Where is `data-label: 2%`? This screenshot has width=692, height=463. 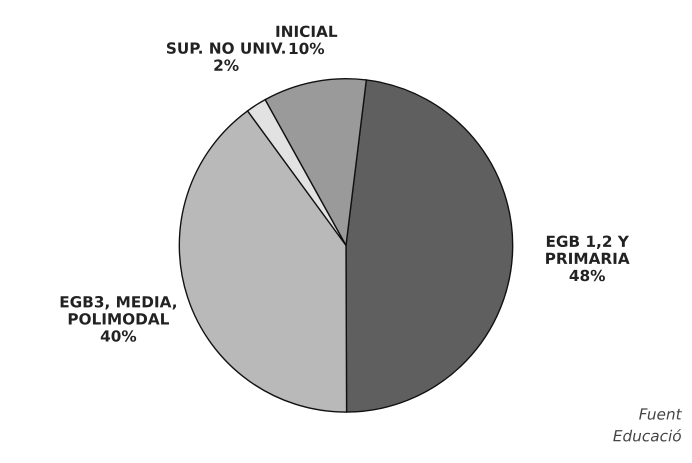 data-label: 2% is located at coordinates (226, 65).